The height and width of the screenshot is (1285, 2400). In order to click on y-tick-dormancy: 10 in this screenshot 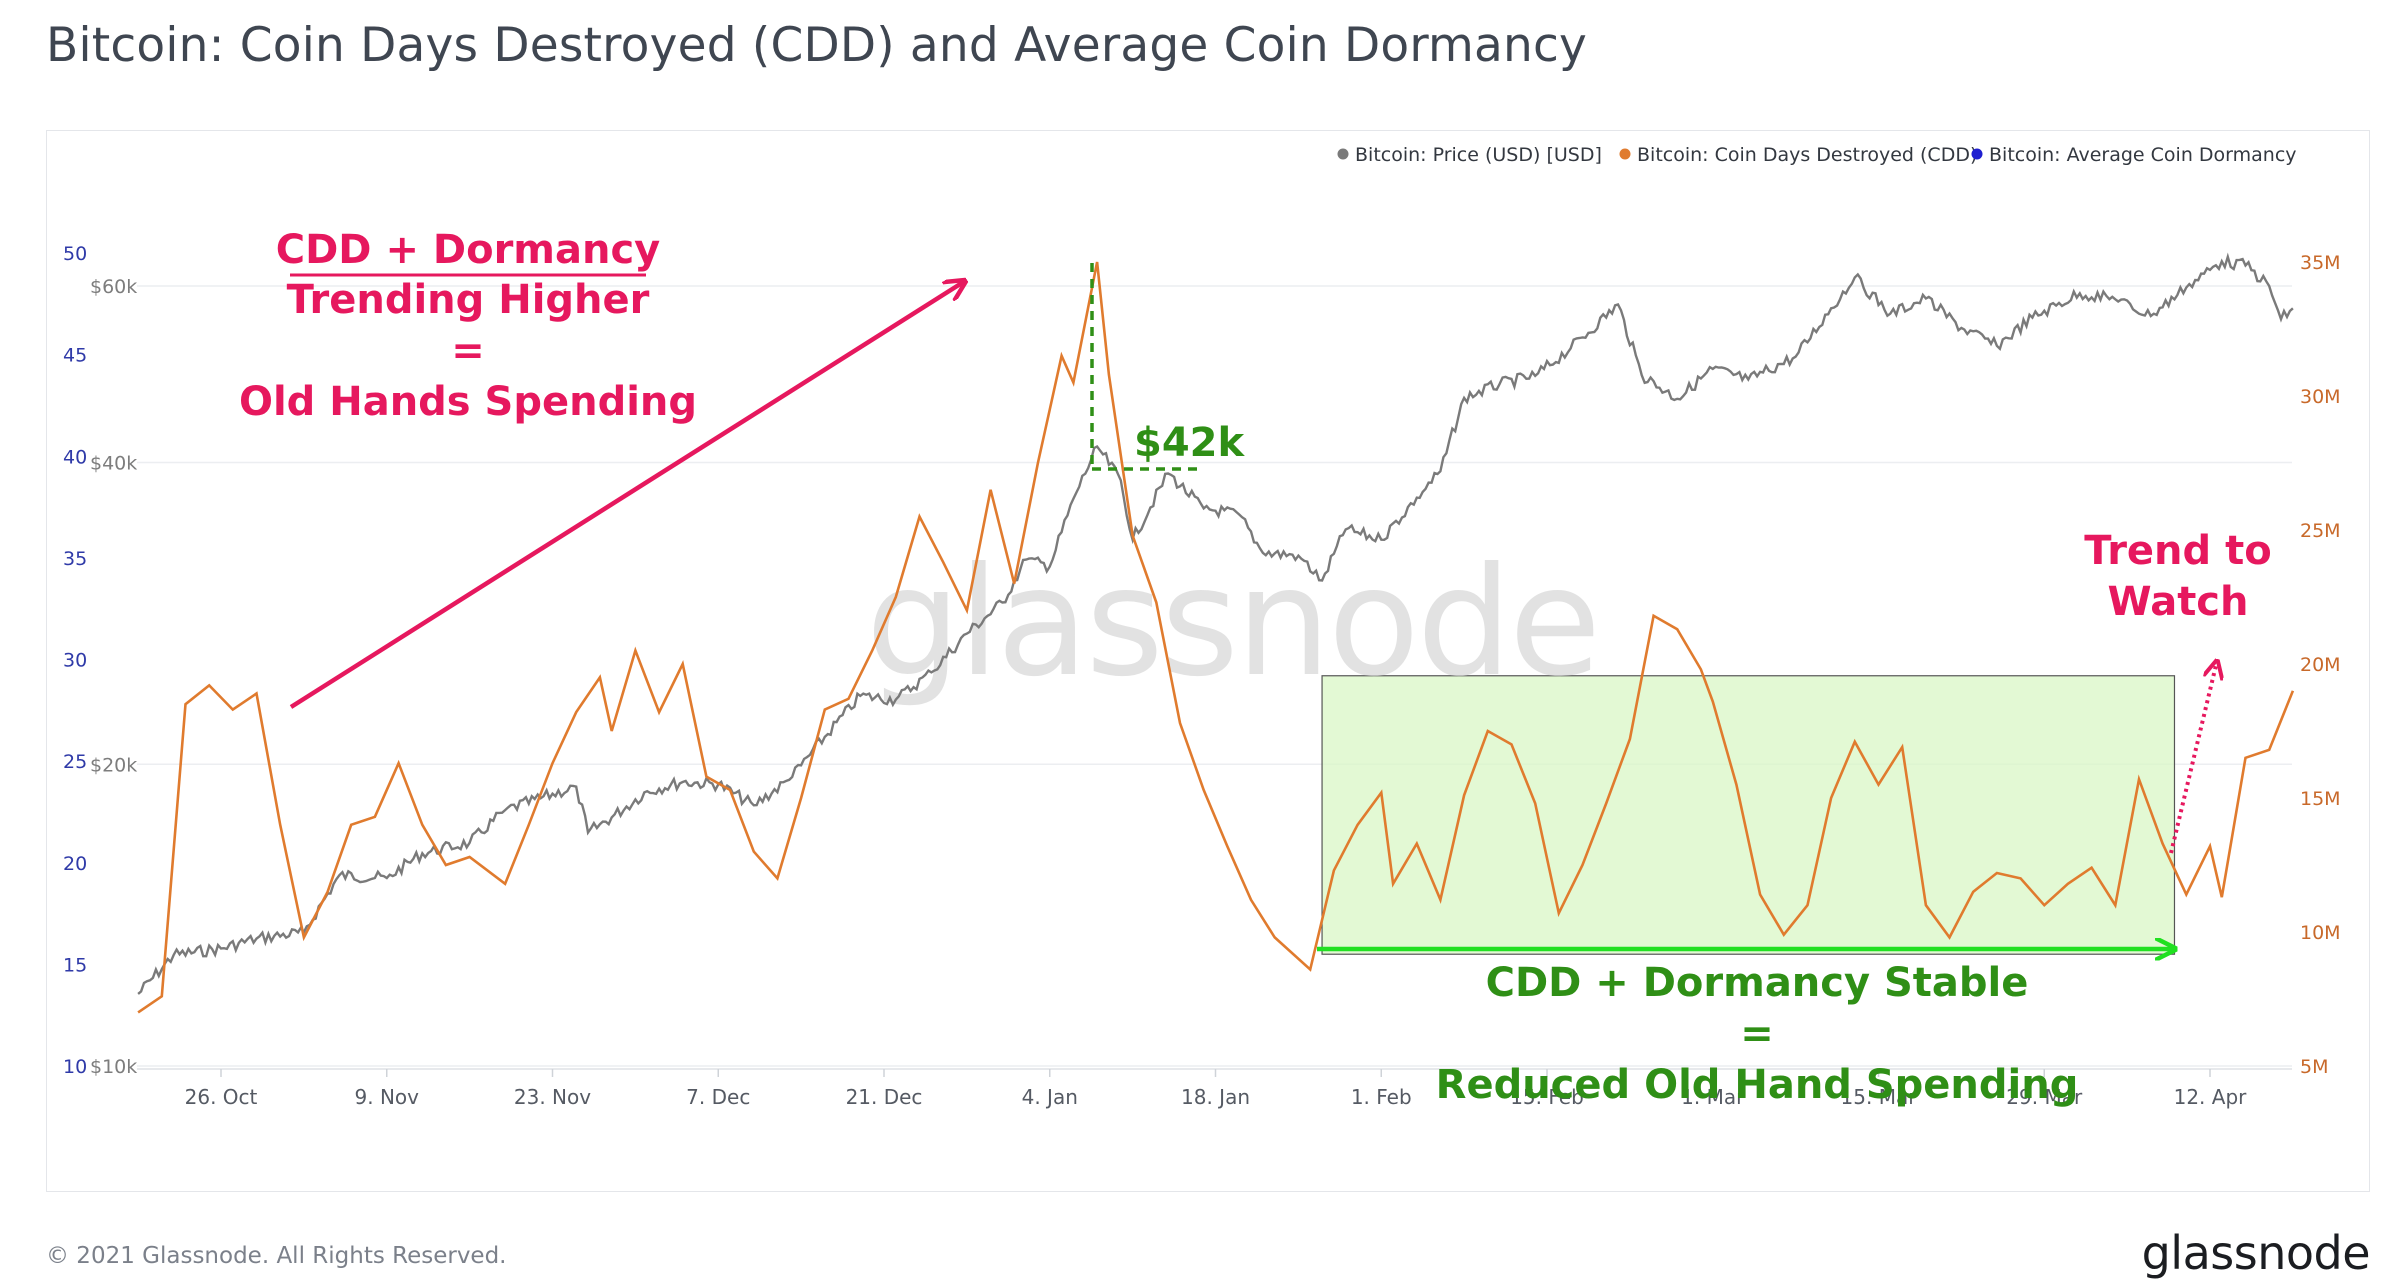, I will do `click(75, 1067)`.